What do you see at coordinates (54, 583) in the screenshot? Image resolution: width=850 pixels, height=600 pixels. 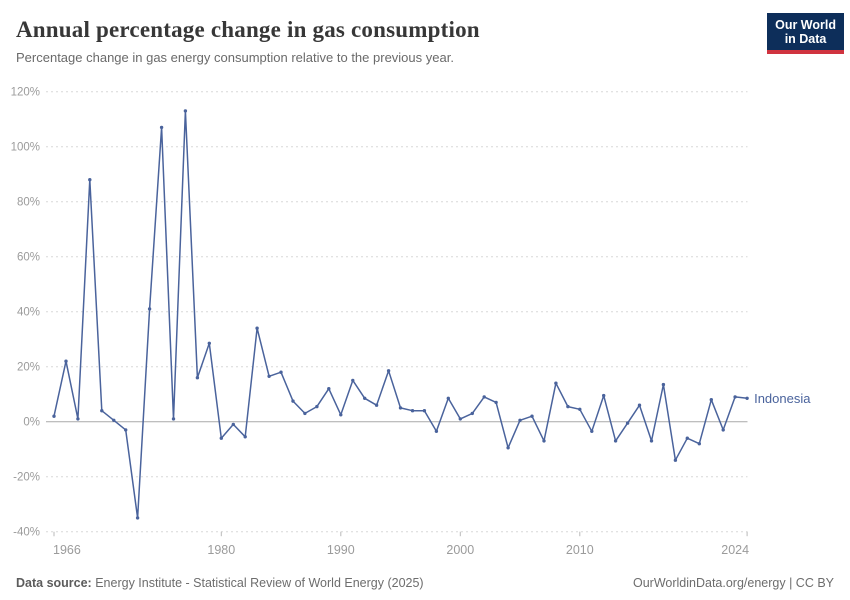 I see `data-source-label: Data source:` at bounding box center [54, 583].